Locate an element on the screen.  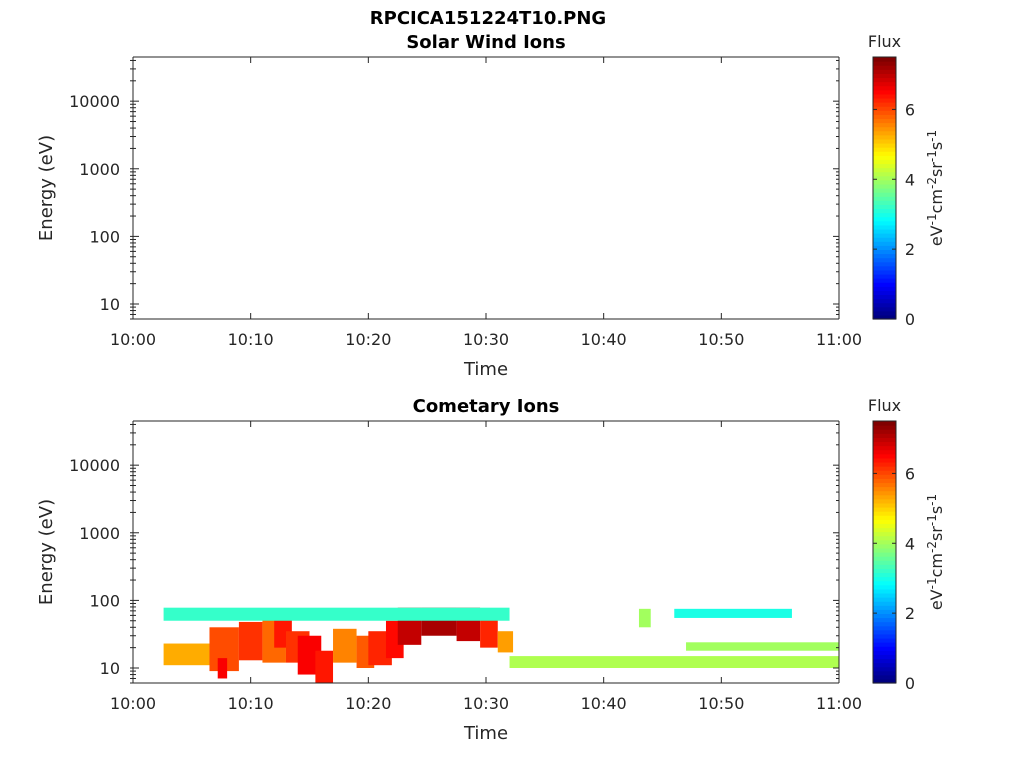
x-tick-label: 10:10 is located at coordinates (251, 339).